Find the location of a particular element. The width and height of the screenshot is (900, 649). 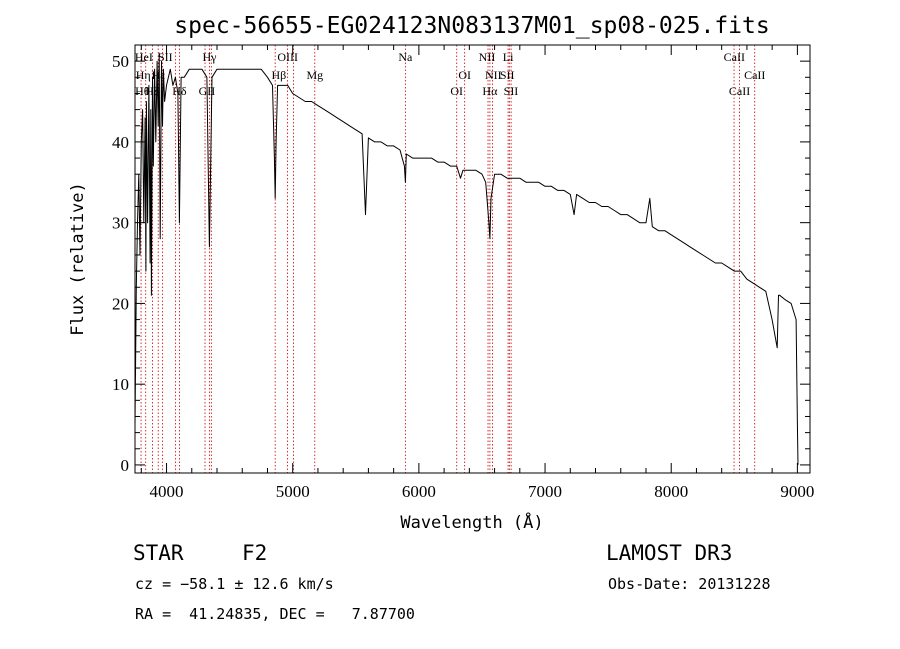

line-label: Hθ is located at coordinates (142, 91).